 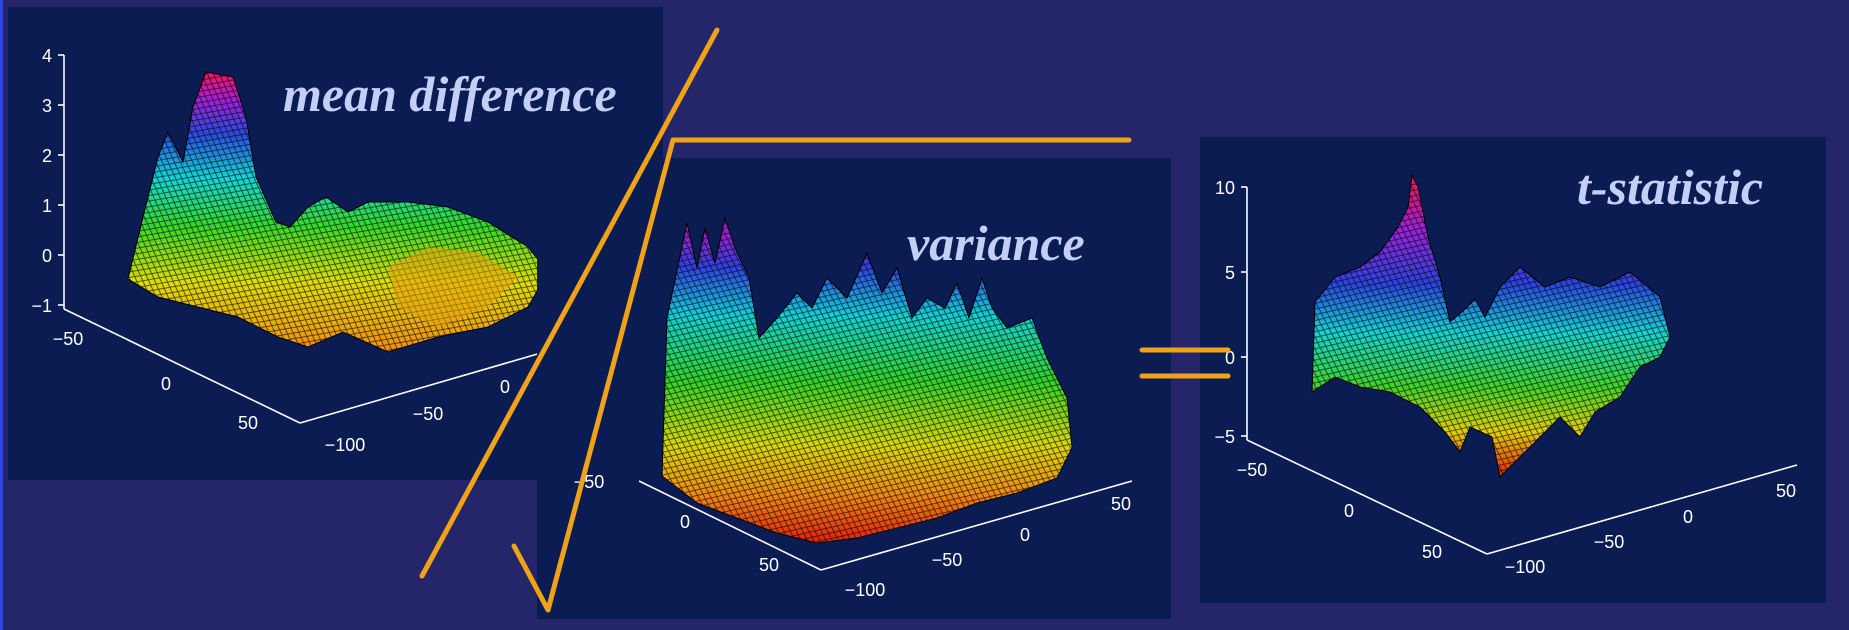 What do you see at coordinates (1339, 511) in the screenshot?
I see `t-statistic-x-tick-labels: −50 0 50` at bounding box center [1339, 511].